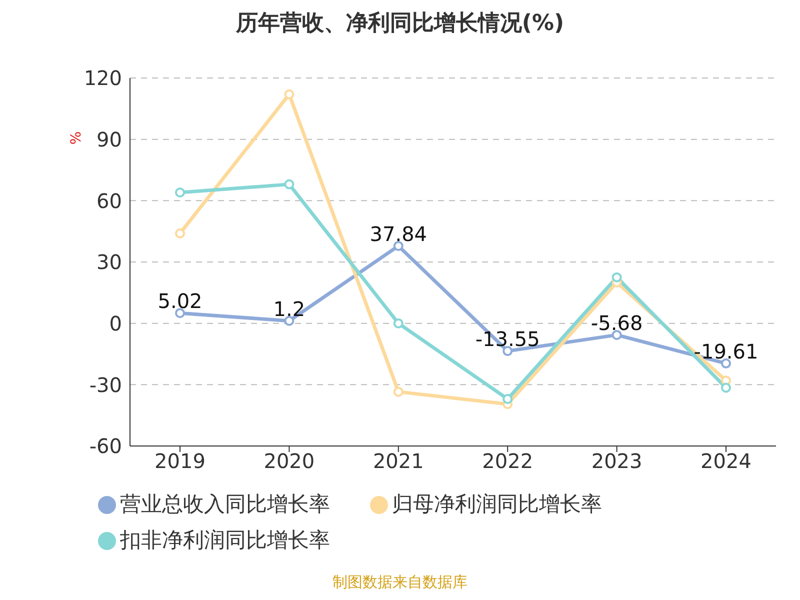  What do you see at coordinates (76, 138) in the screenshot?
I see `y-axis-title: %` at bounding box center [76, 138].